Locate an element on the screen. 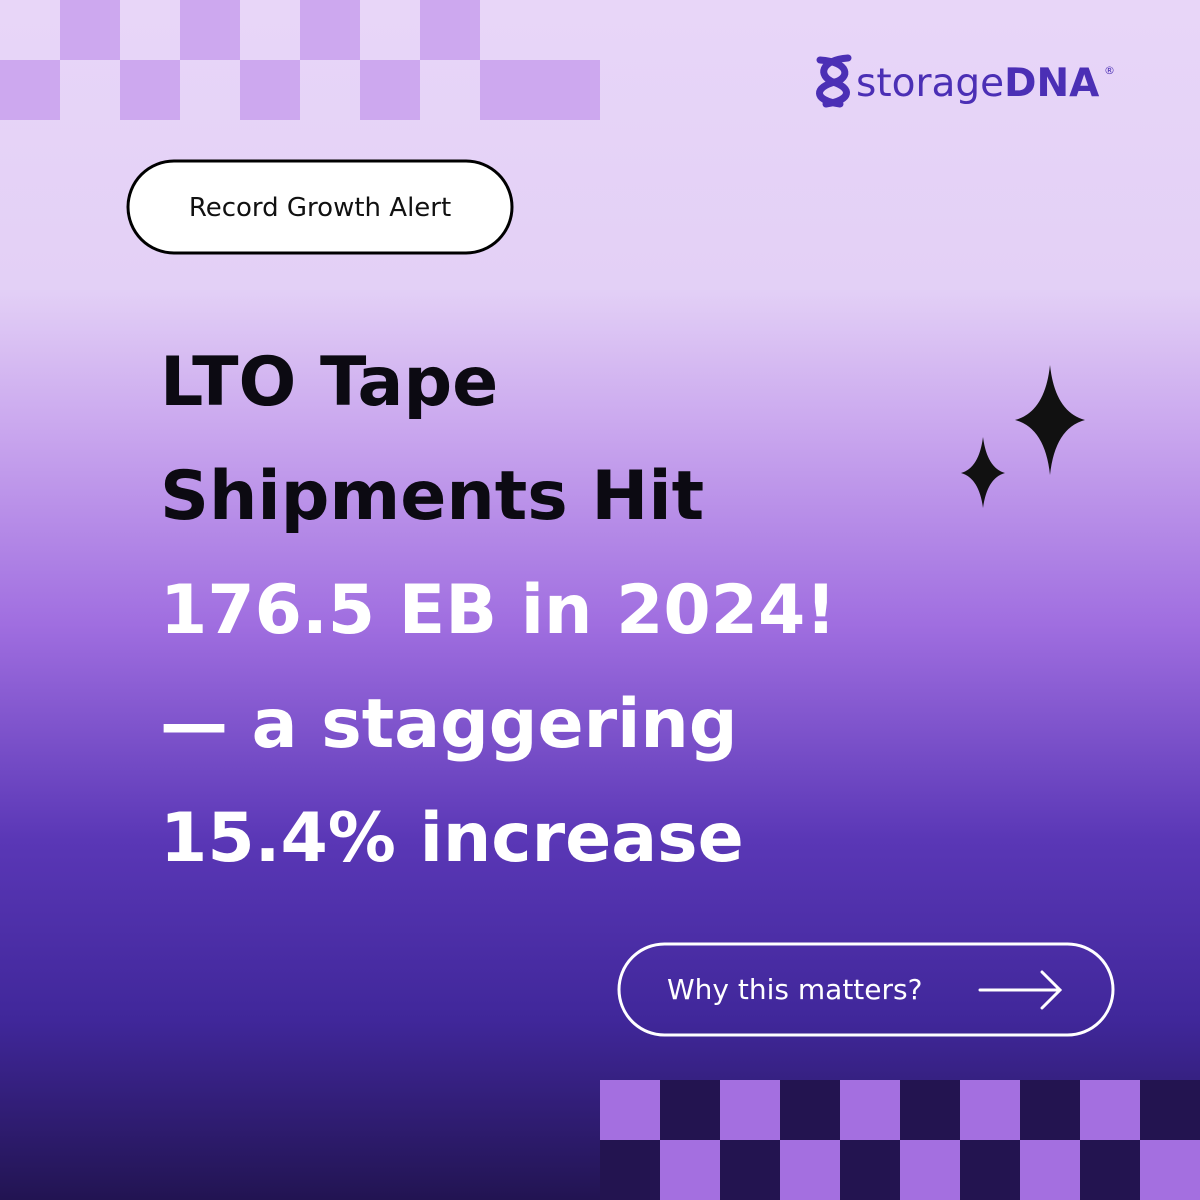 Image resolution: width=1200 pixels, height=1200 pixels. badge: Record Growth Alert is located at coordinates (320, 207).